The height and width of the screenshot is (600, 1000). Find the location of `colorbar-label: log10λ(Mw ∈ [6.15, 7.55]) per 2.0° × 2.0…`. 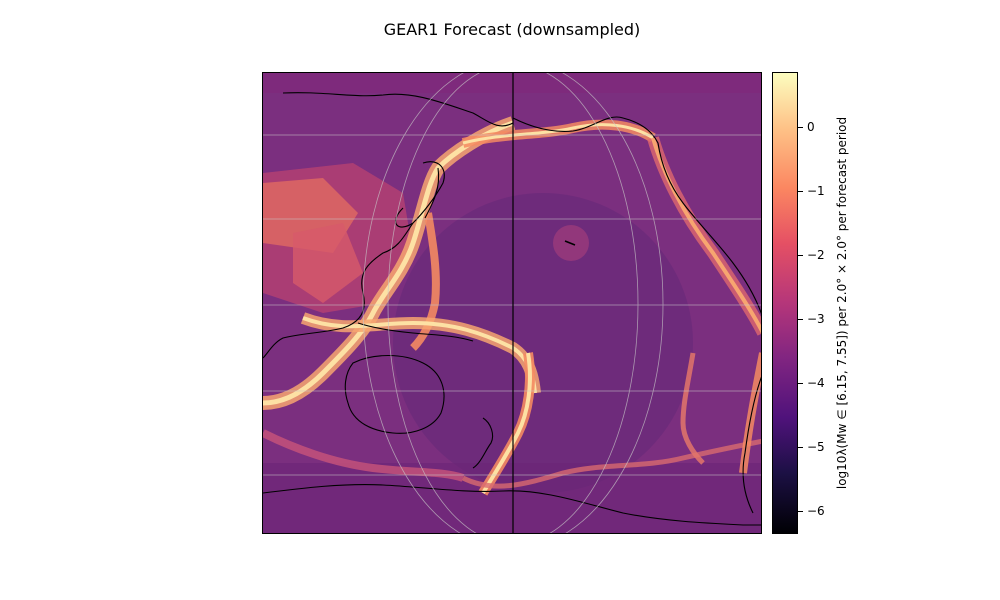

colorbar-label: log10λ(Mw ∈ [6.15, 7.55]) per 2.0° × 2.0… is located at coordinates (842, 303).